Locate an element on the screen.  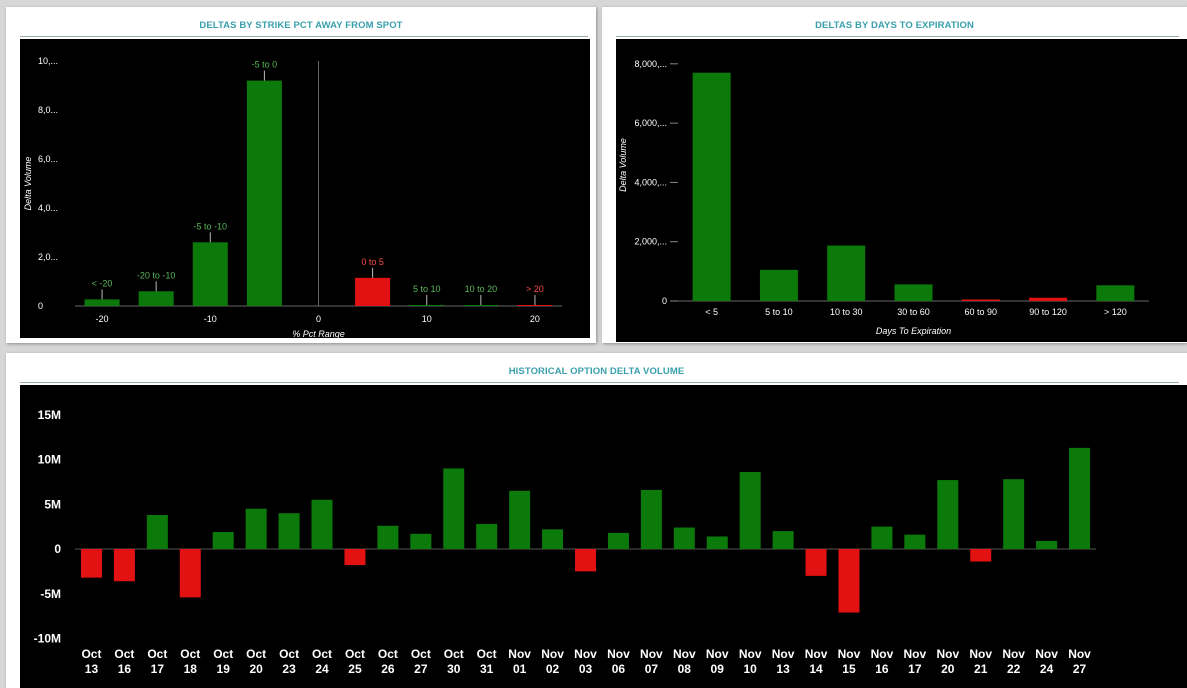
x-tick-day: 22 is located at coordinates (1014, 669).